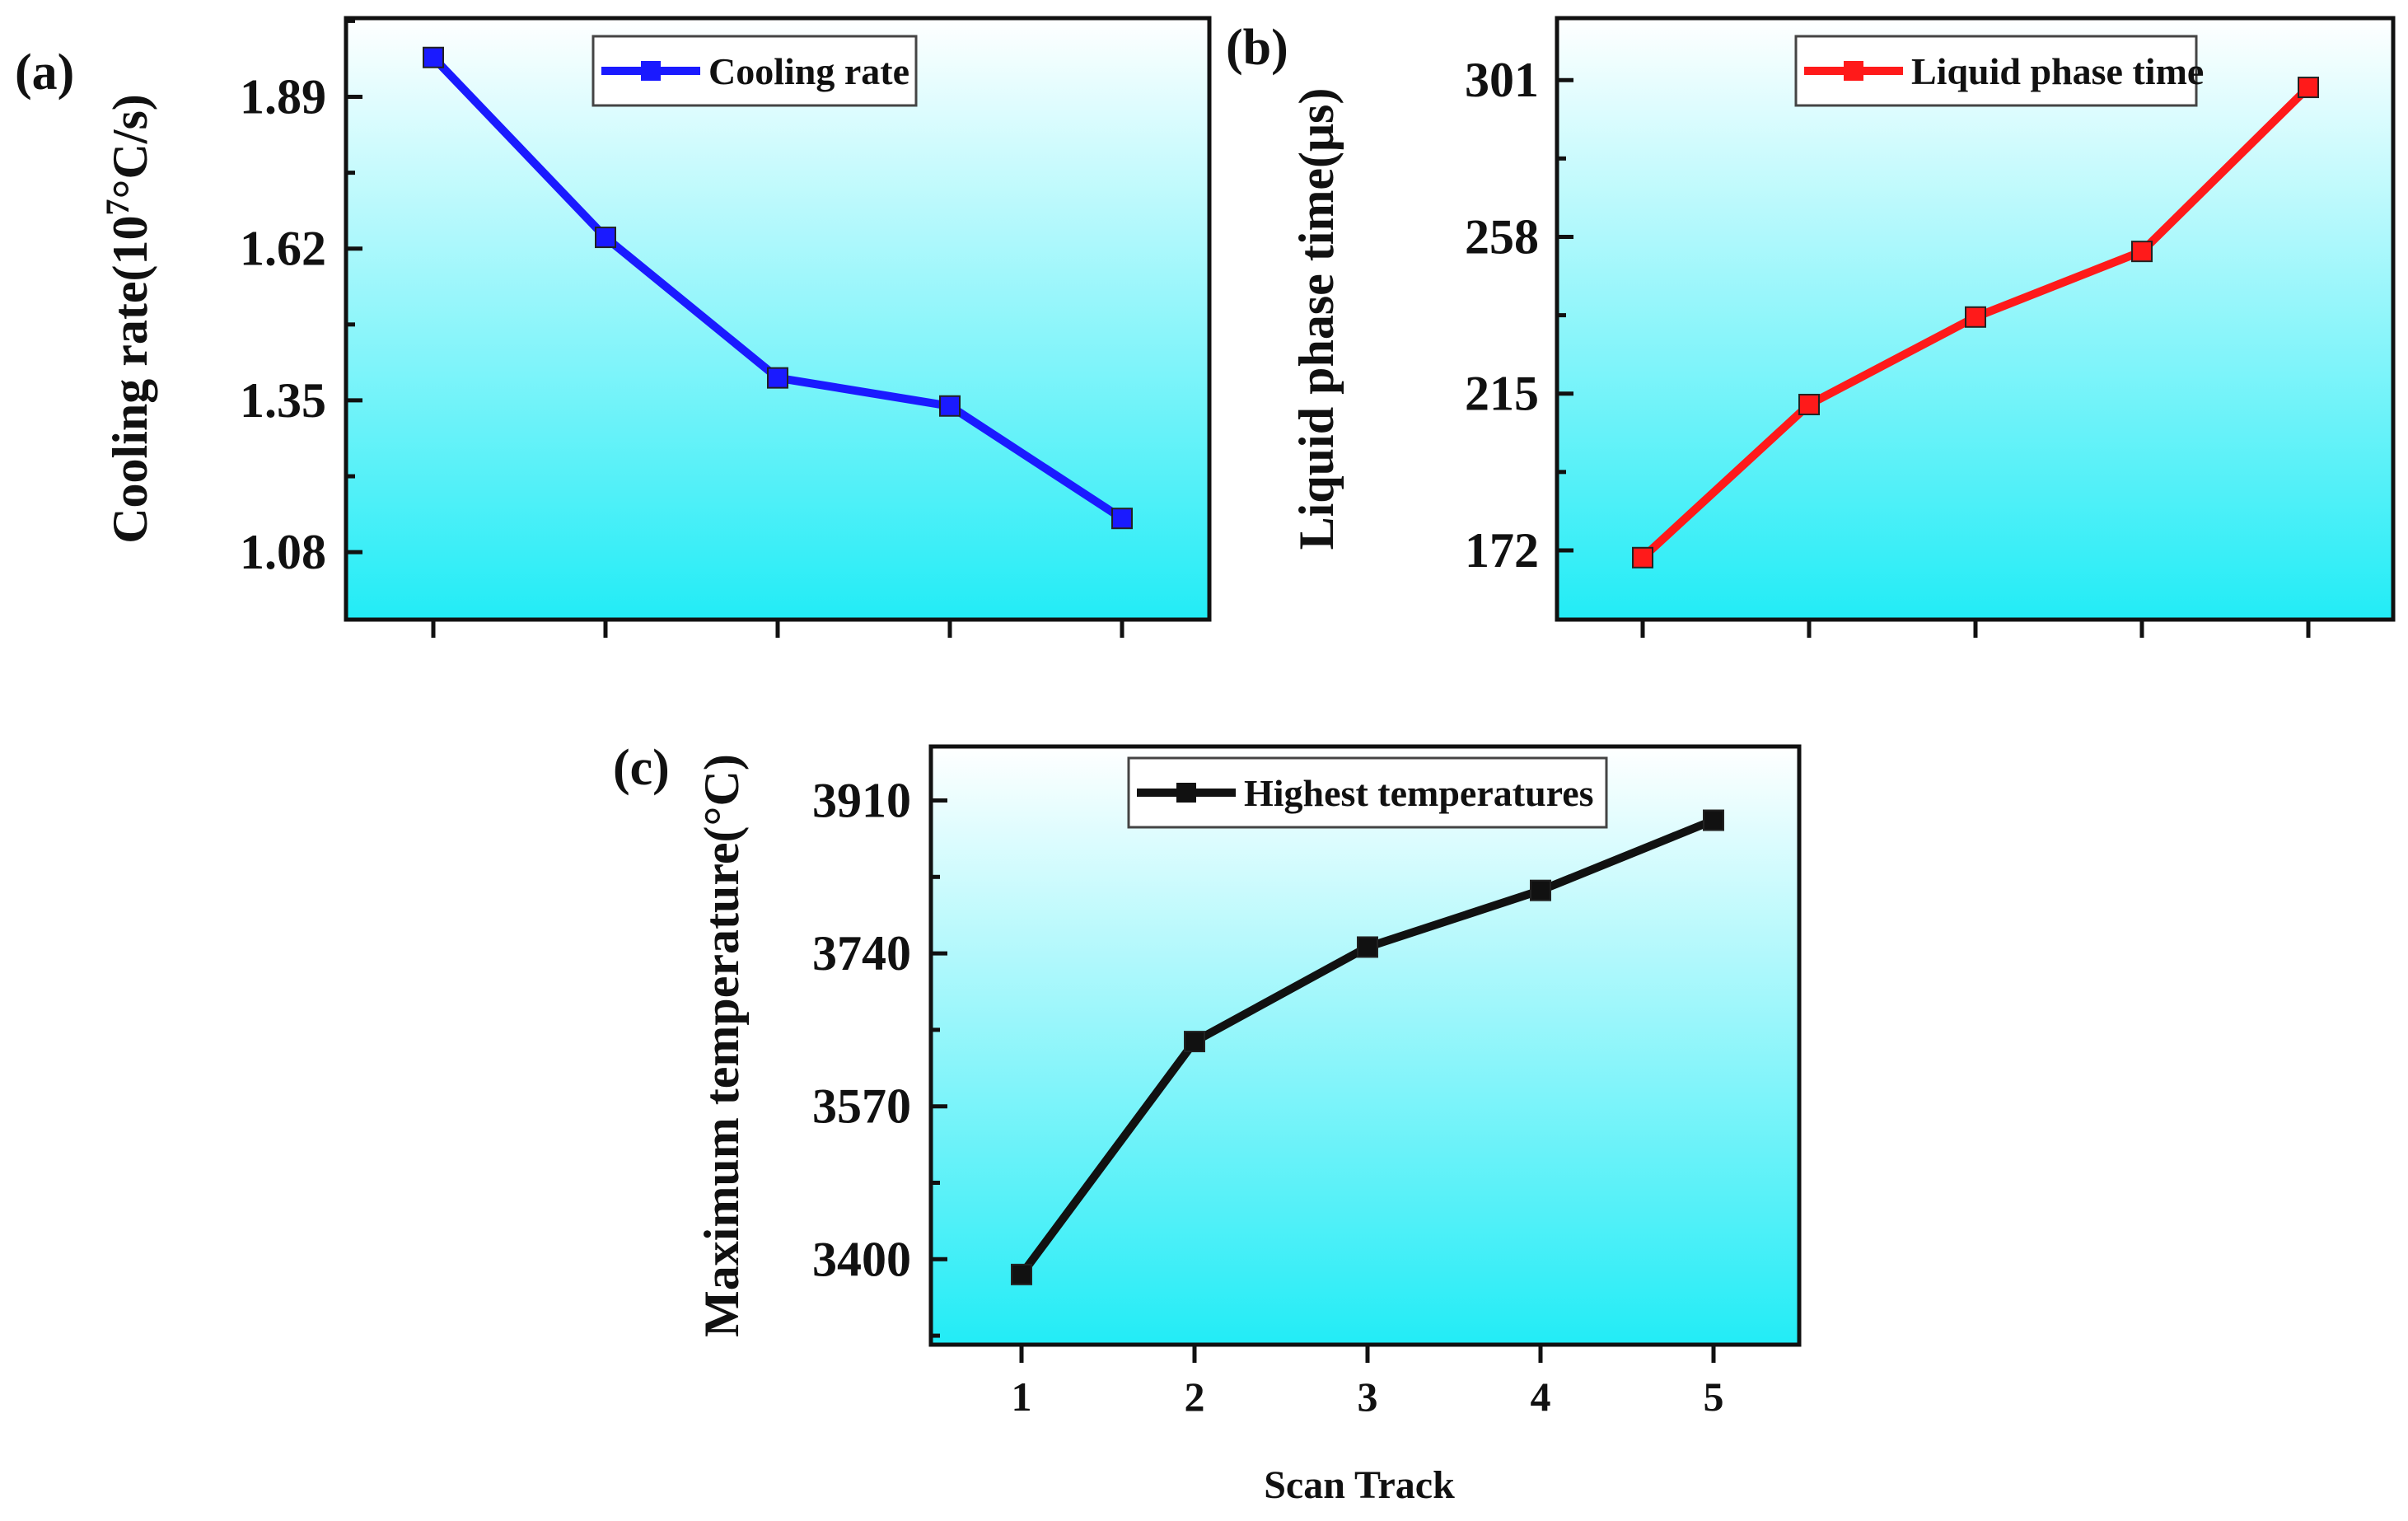  I want to click on x-tick-label: 3, so click(1368, 1397).